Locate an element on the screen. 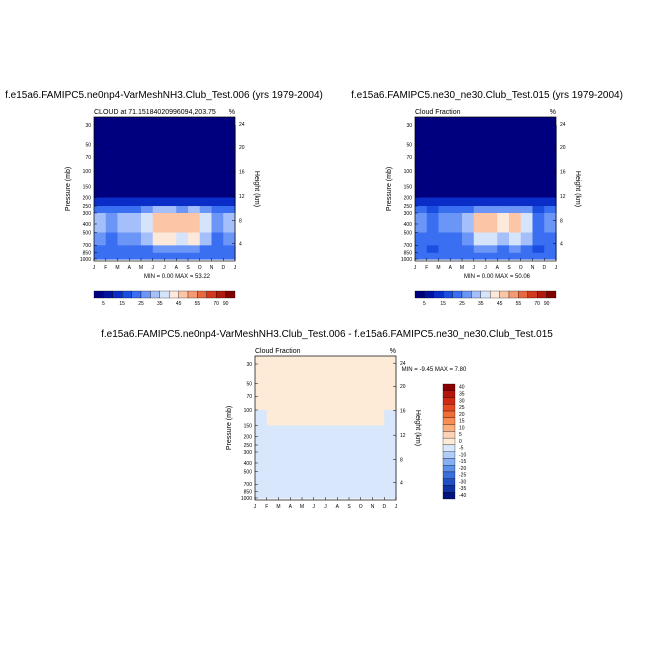  y-tick-label-right: 12 is located at coordinates (563, 197).